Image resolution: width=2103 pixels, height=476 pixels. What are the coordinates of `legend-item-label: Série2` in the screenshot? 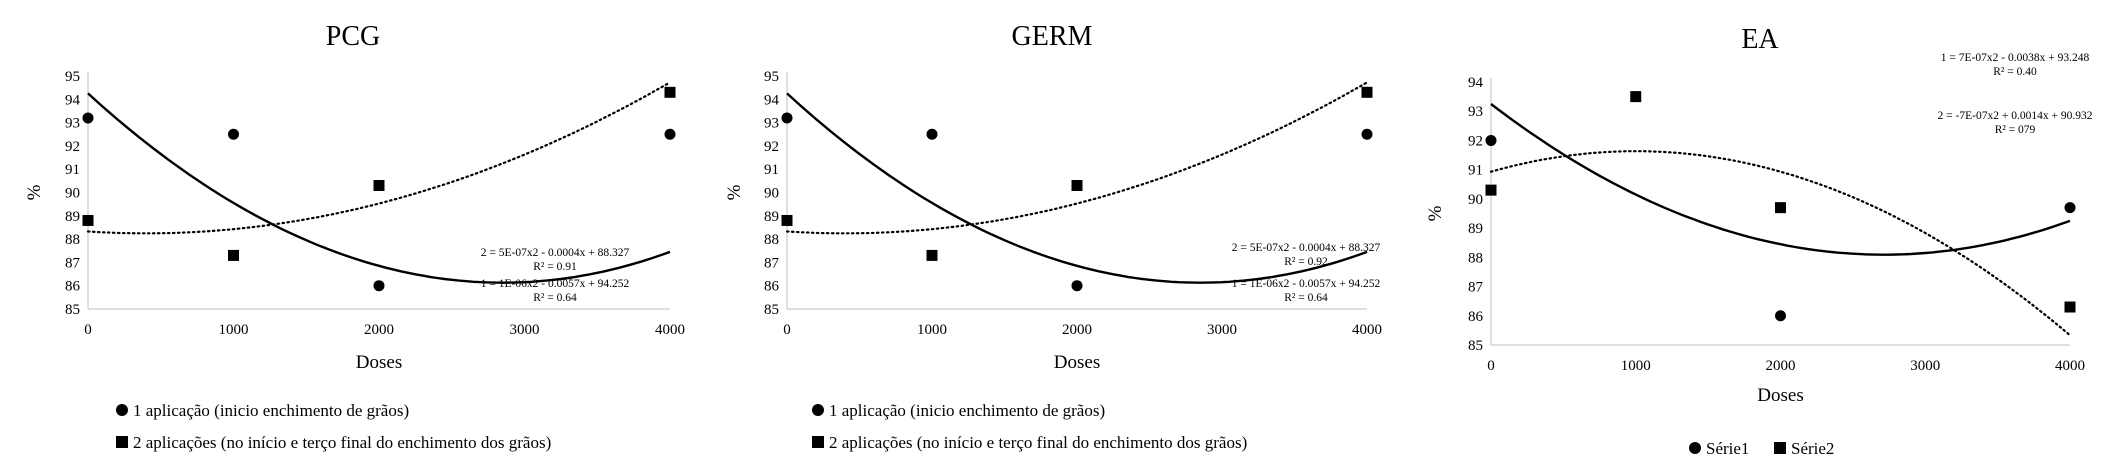 It's located at (1812, 448).